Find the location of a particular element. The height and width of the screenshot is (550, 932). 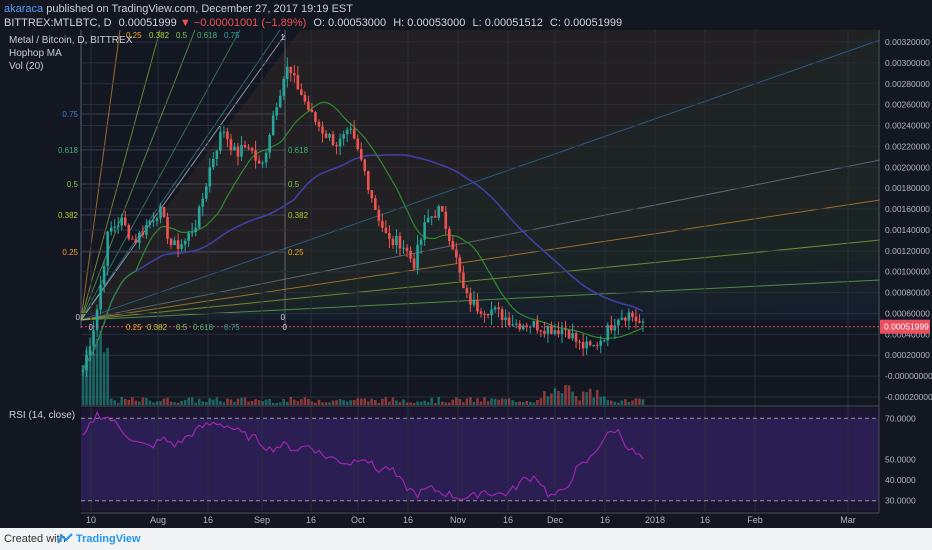

rsi-line is located at coordinates (363, 455).